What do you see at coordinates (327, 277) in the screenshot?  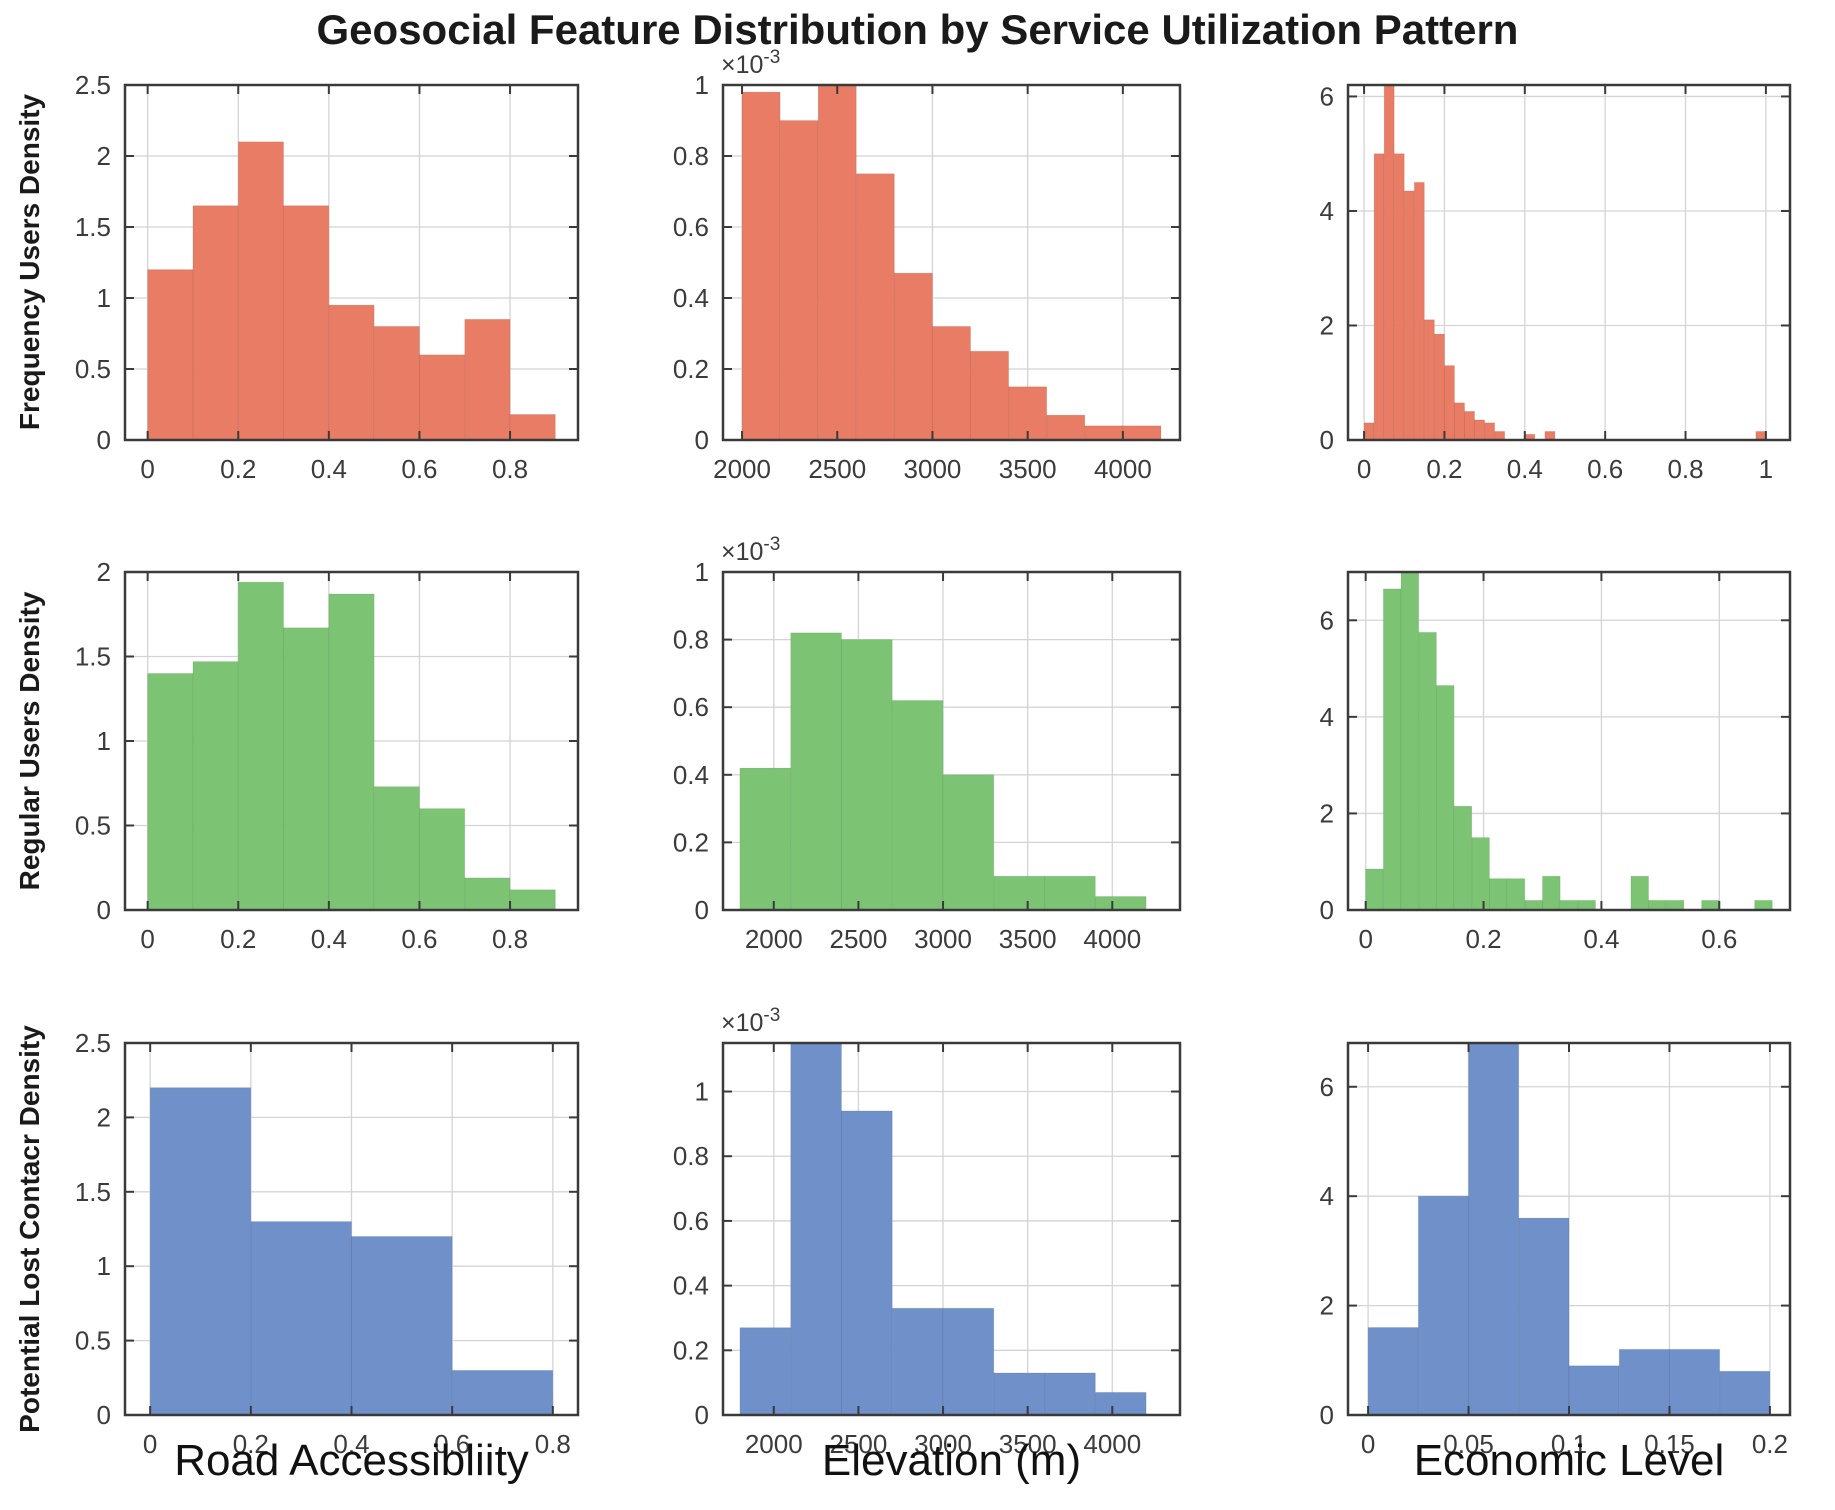 I see `histogram-frequency-road: 0 0.2 0.4 0.6 0.8 0 0.5 1 1.5 2 2.5` at bounding box center [327, 277].